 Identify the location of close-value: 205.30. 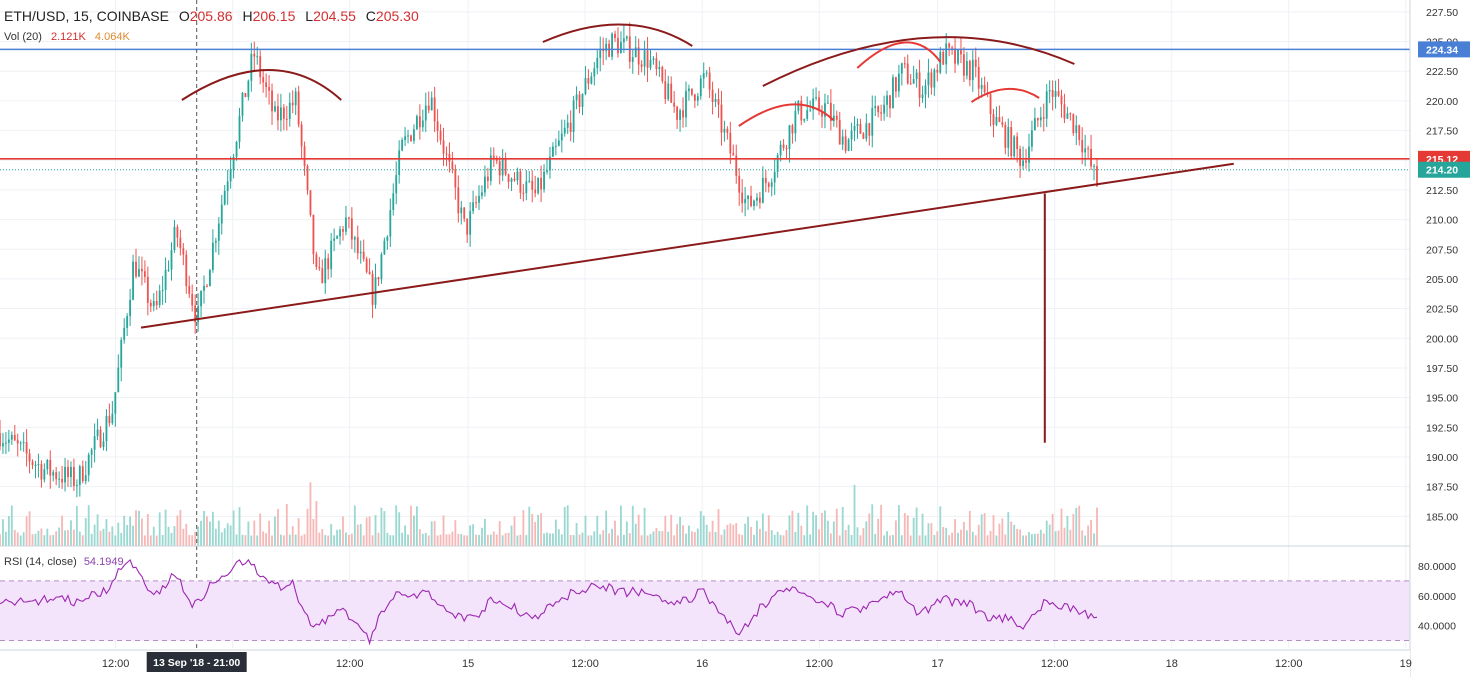
(397, 16).